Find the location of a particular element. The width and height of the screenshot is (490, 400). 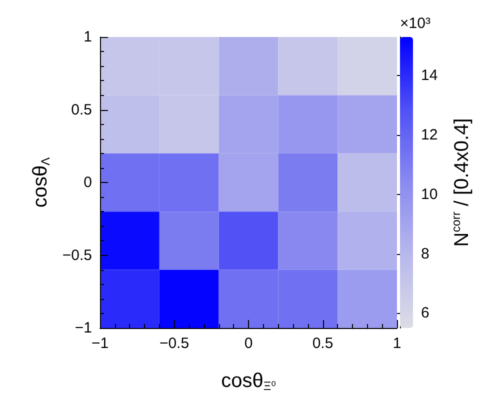

y-tick-label: −0.5 is located at coordinates (77, 255).